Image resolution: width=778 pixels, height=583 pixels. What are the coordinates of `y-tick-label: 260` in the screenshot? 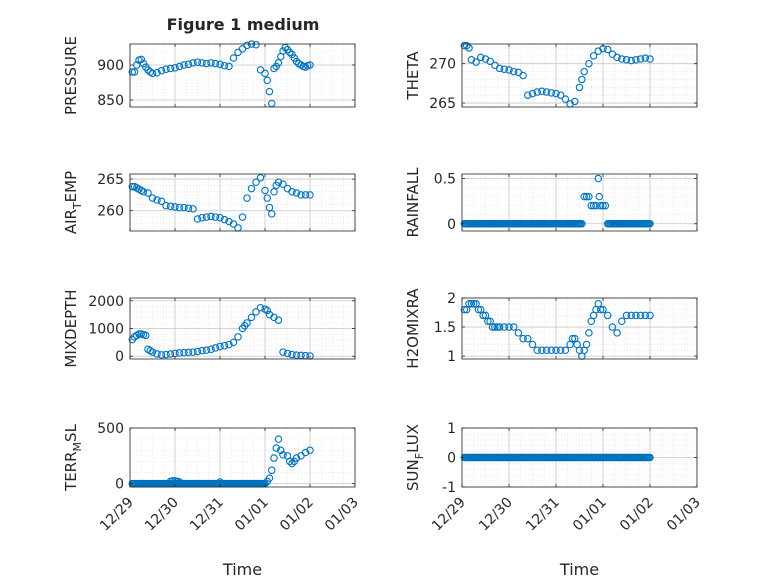 It's located at (110, 212).